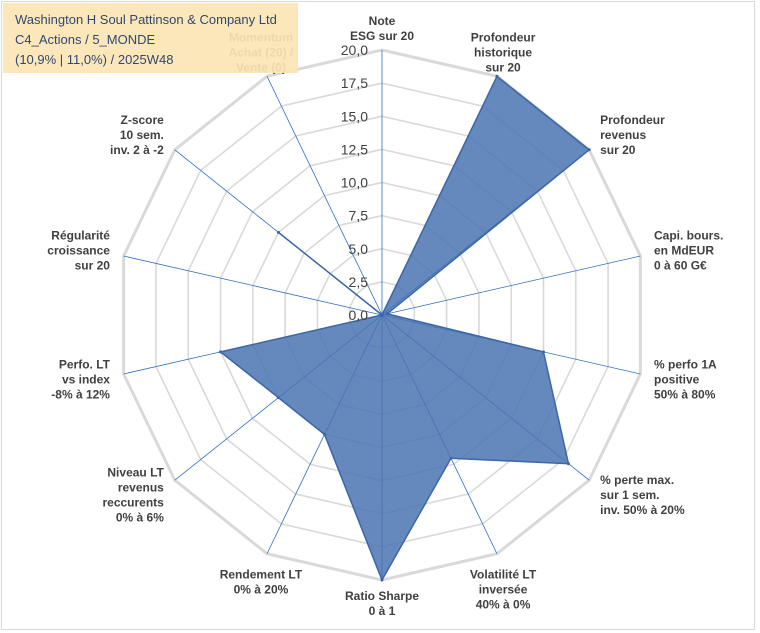 This screenshot has width=760, height=633. What do you see at coordinates (503, 53) in the screenshot?
I see `axis-label: Profondeur historique sur 20` at bounding box center [503, 53].